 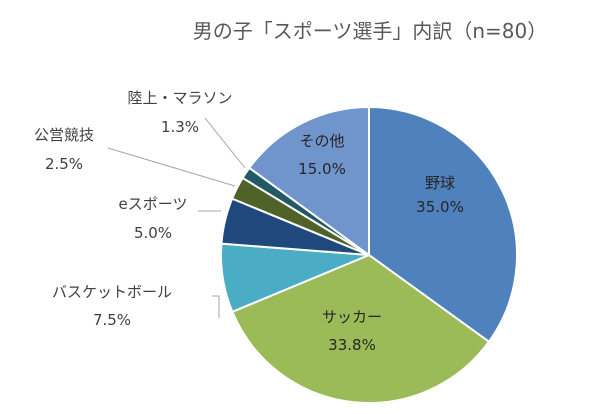 I want to click on leader-line-public-racing, so click(x=171, y=167).